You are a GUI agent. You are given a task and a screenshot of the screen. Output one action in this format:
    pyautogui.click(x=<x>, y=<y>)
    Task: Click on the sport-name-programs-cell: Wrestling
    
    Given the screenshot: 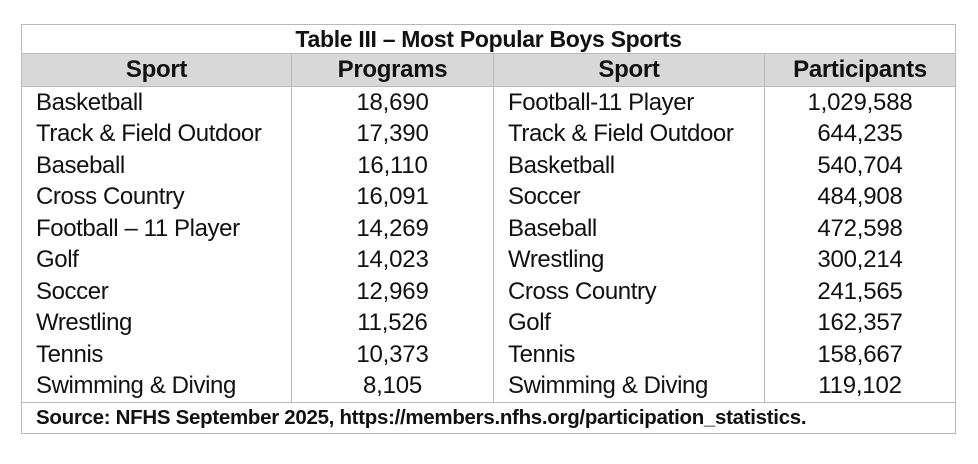 What is the action you would take?
    pyautogui.click(x=156, y=323)
    